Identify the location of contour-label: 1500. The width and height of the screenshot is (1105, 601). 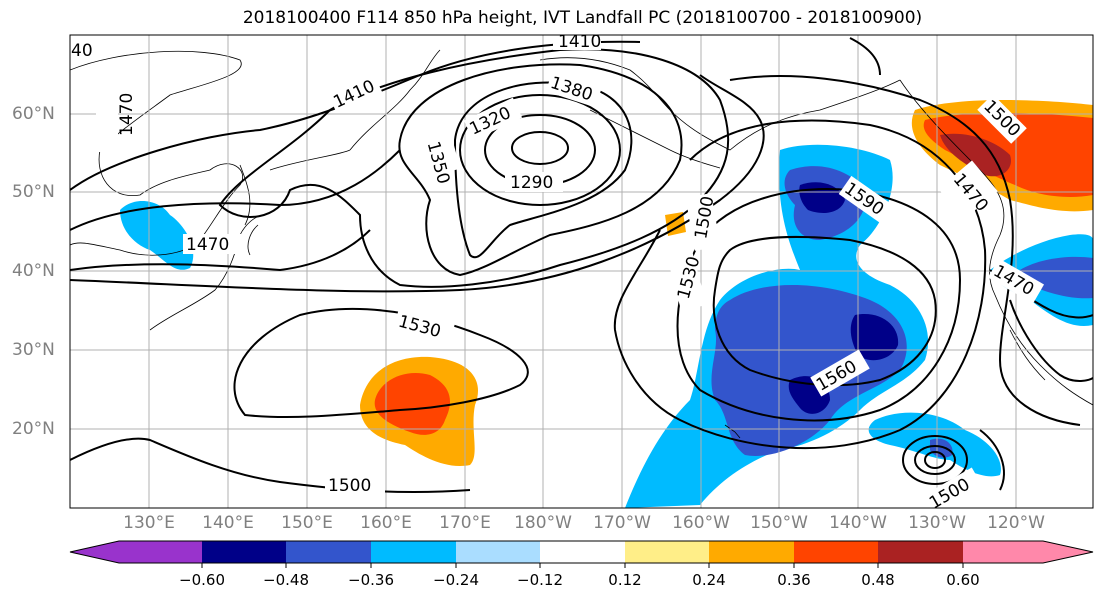
(349, 486).